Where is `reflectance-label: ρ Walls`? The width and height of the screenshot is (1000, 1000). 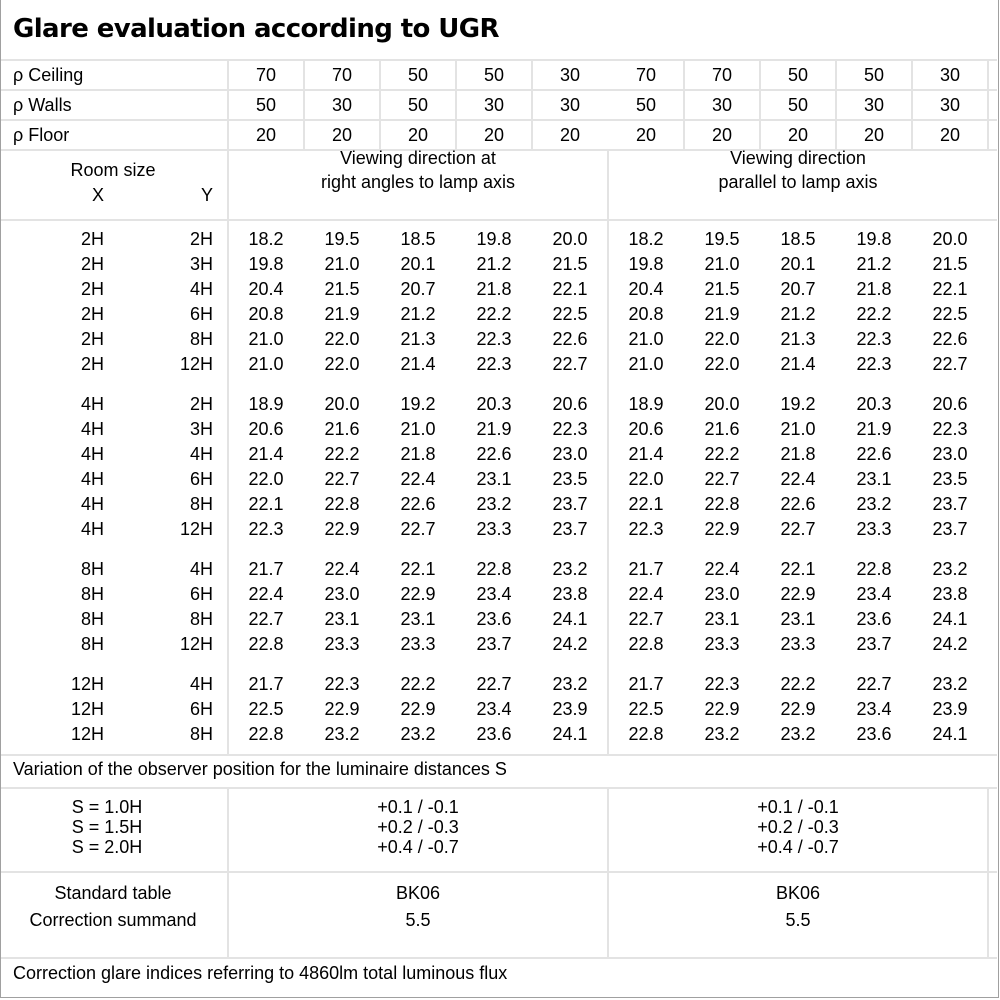
reflectance-label: ρ Walls is located at coordinates (42, 105).